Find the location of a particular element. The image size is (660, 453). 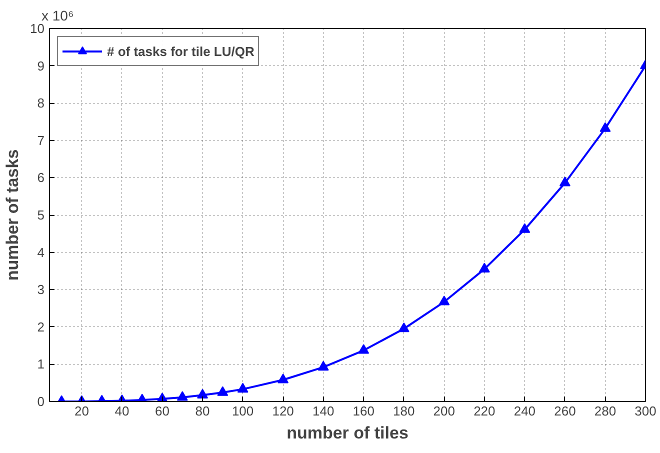

x-tick-label: 100 is located at coordinates (243, 411).